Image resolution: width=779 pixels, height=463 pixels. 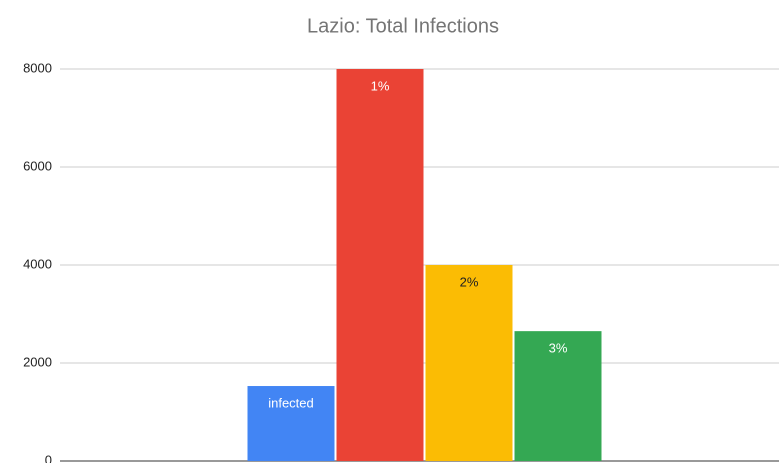 What do you see at coordinates (558, 348) in the screenshot?
I see `bar-label: 3%` at bounding box center [558, 348].